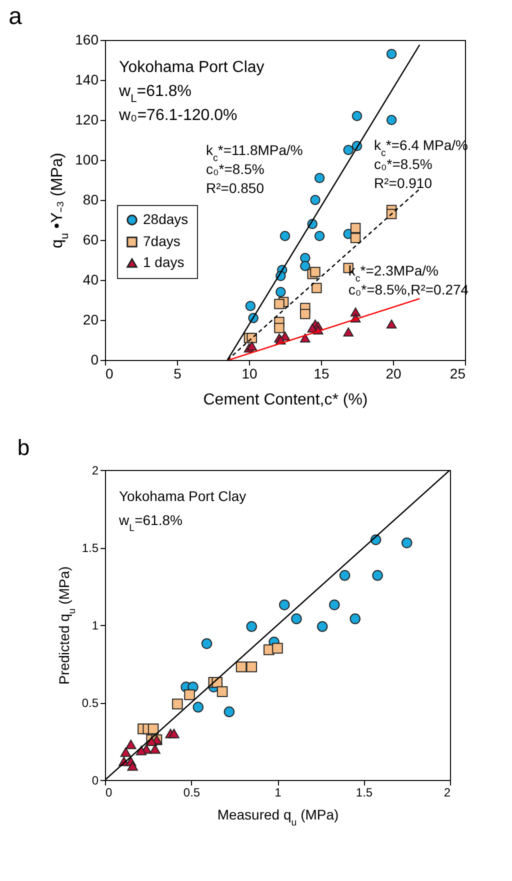  What do you see at coordinates (90, 320) in the screenshot?
I see `y-tick-label: 20` at bounding box center [90, 320].